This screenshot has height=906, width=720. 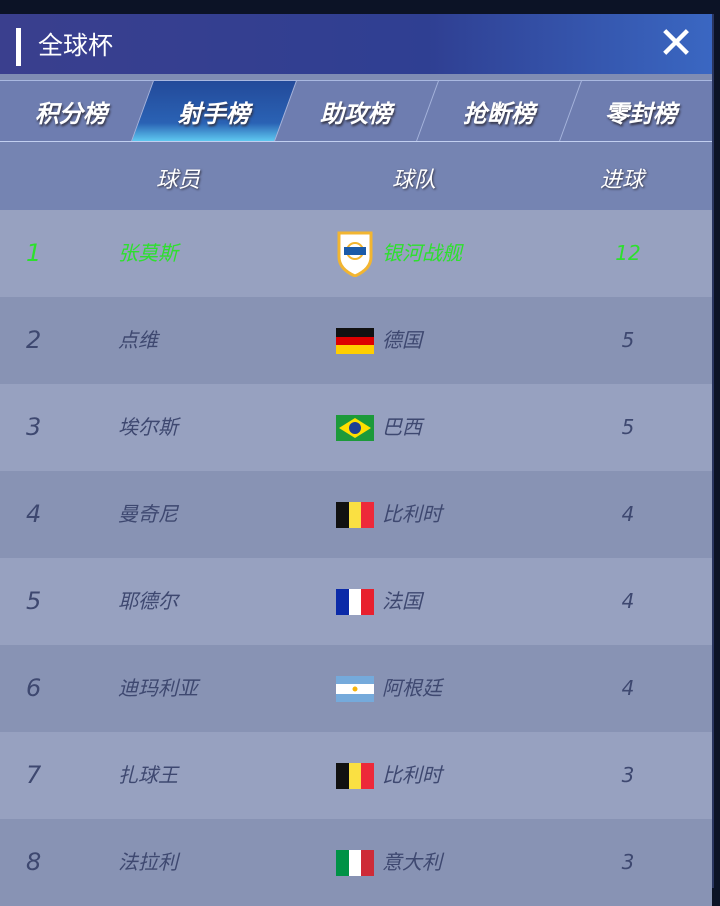 I want to click on rank: 7, so click(x=34, y=775).